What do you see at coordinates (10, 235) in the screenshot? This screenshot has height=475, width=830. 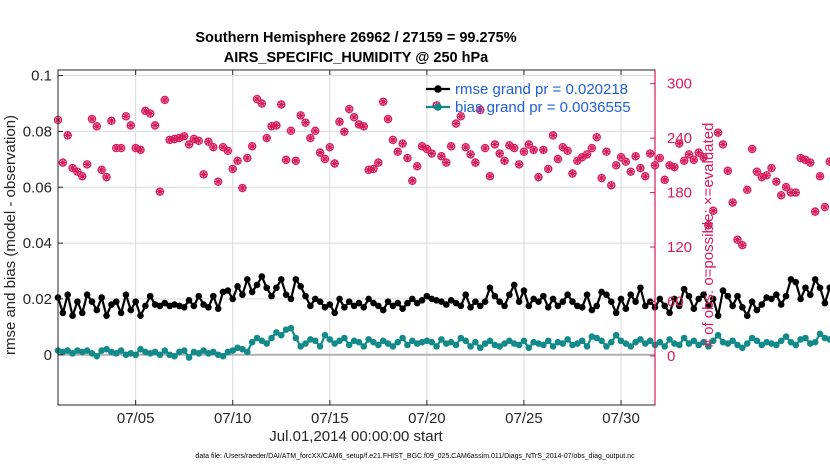 I see `y-axis-label: rmse and bias (model - observation)` at bounding box center [10, 235].